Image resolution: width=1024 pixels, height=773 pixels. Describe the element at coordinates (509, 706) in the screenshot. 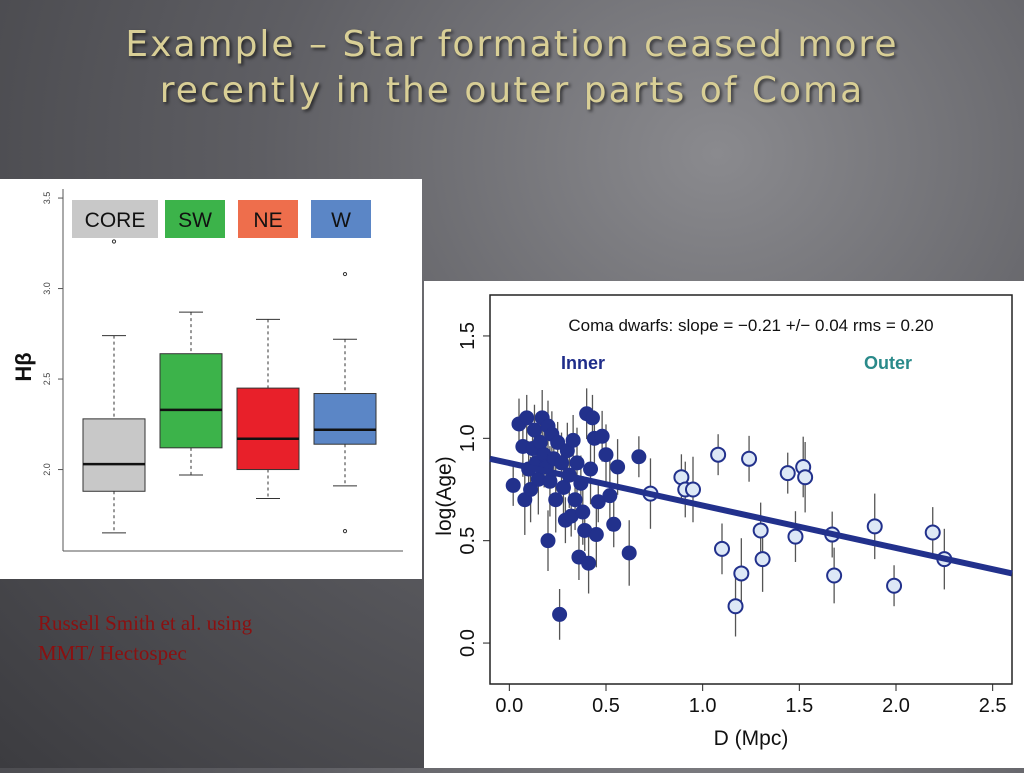

I see `x-tick-label: 0.0` at that location.